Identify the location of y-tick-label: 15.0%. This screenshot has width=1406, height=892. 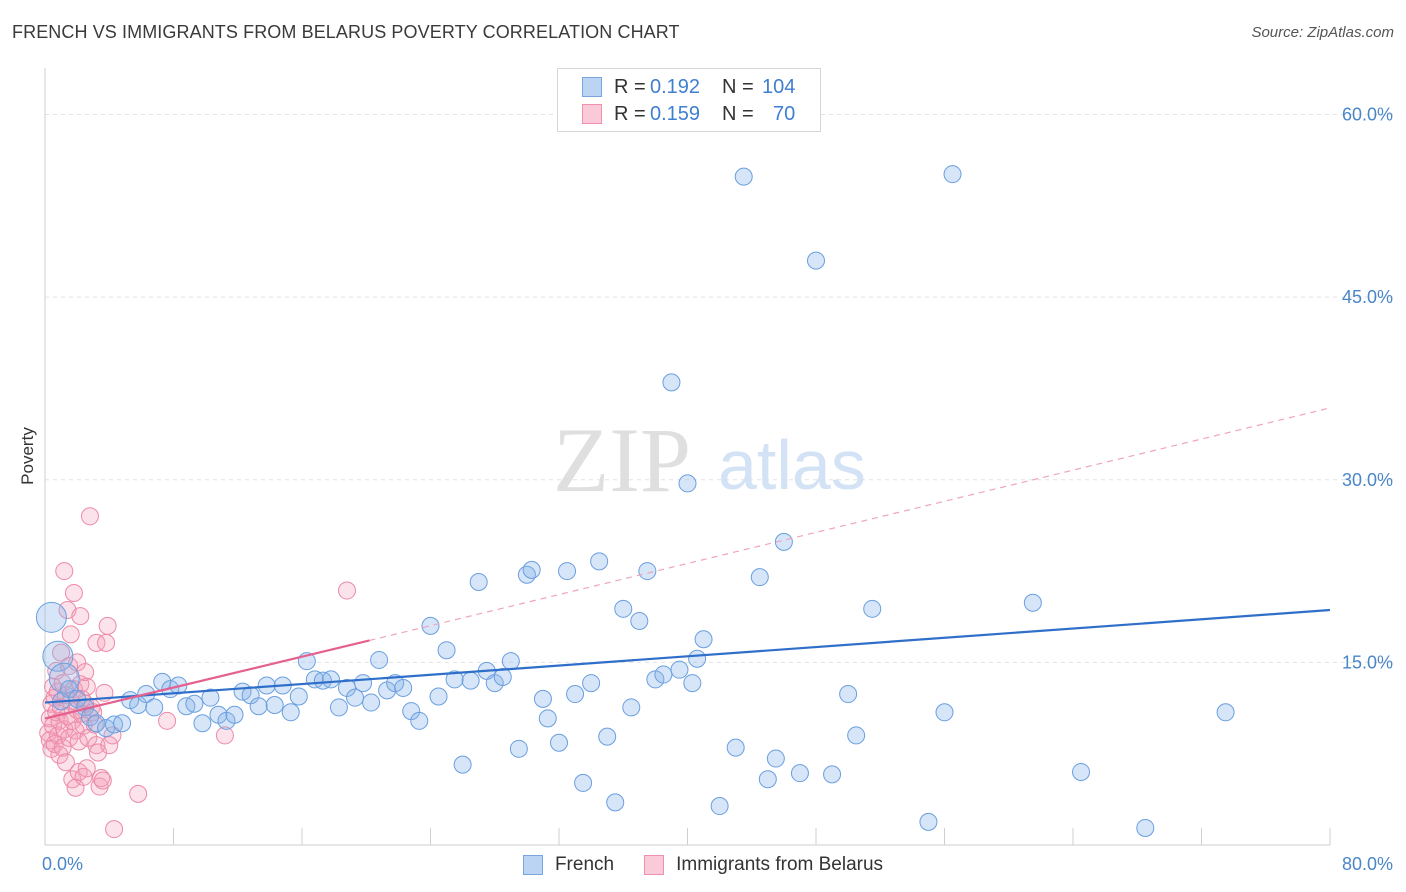
(1367, 662).